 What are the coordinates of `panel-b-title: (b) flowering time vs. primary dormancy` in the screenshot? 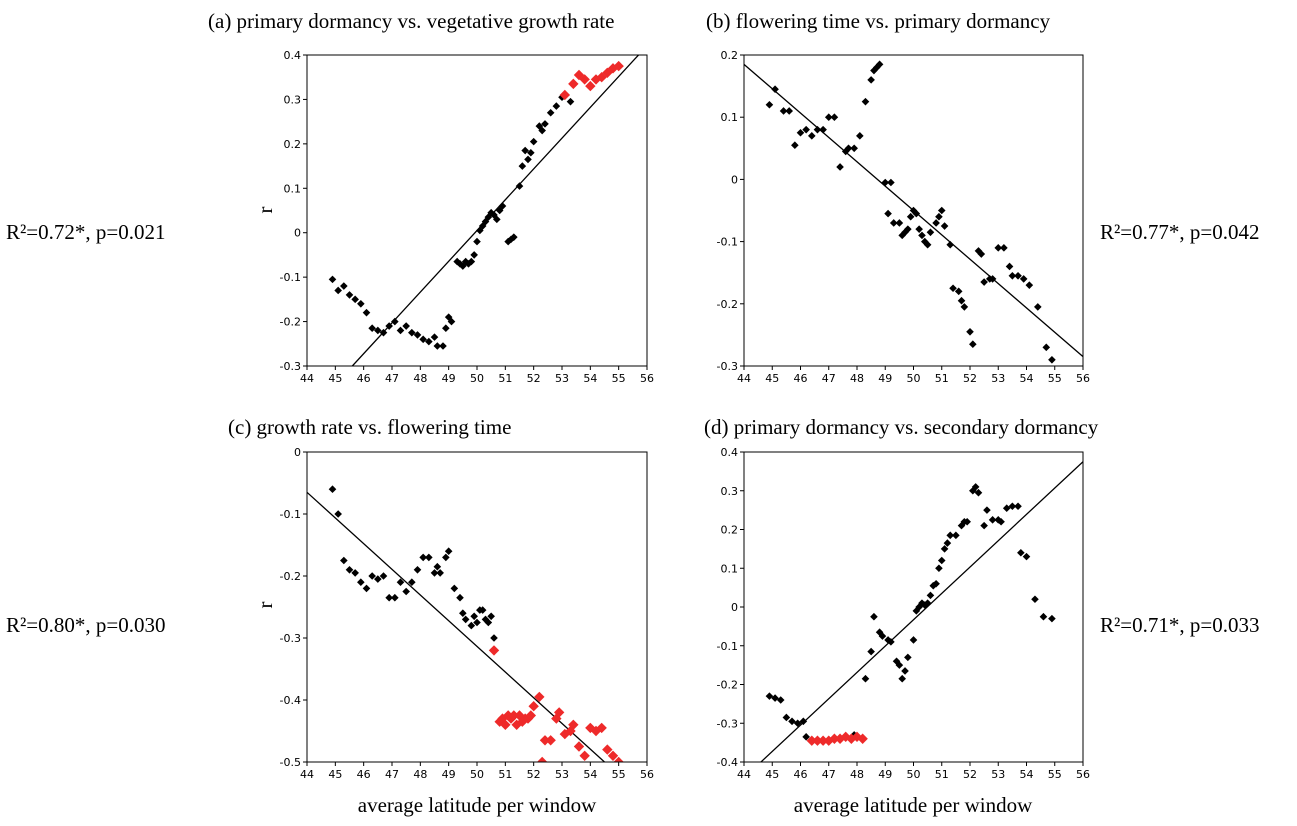 It's located at (878, 21).